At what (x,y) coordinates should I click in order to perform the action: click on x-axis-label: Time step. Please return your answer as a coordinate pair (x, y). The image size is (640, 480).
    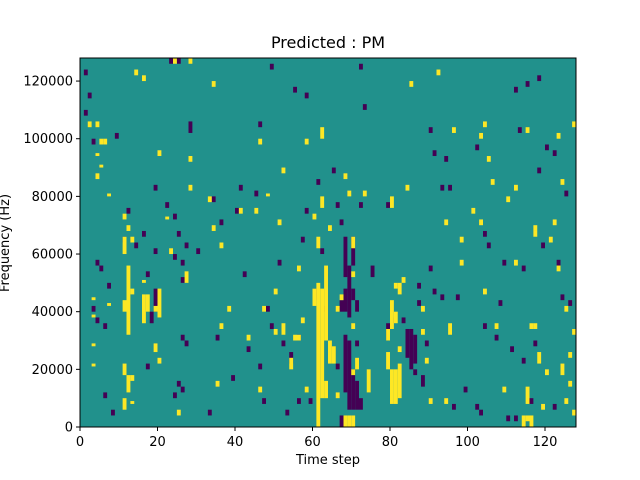
    Looking at the image, I should click on (328, 460).